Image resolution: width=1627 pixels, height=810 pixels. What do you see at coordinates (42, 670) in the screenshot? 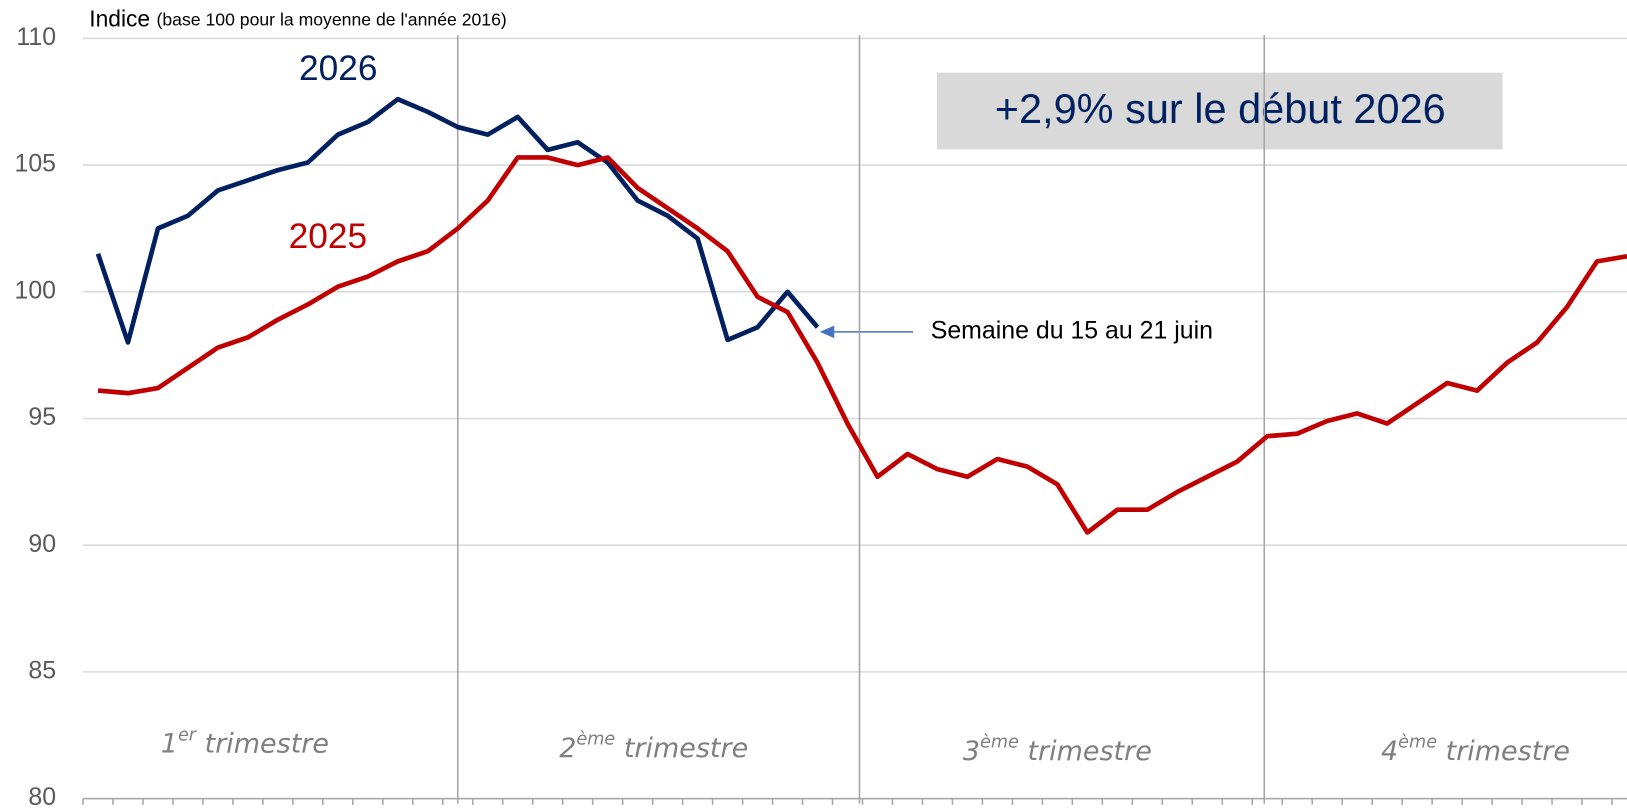
I see `y-tick-label: 85` at bounding box center [42, 670].